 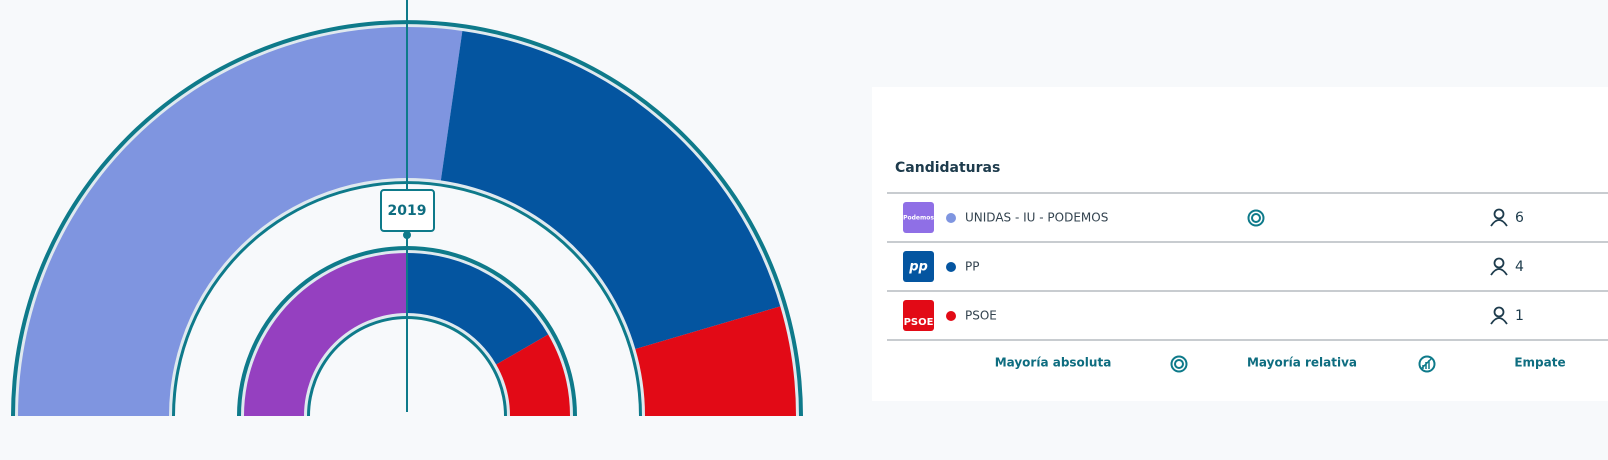 What do you see at coordinates (1302, 363) in the screenshot?
I see `legend-label: Mayoría relativa` at bounding box center [1302, 363].